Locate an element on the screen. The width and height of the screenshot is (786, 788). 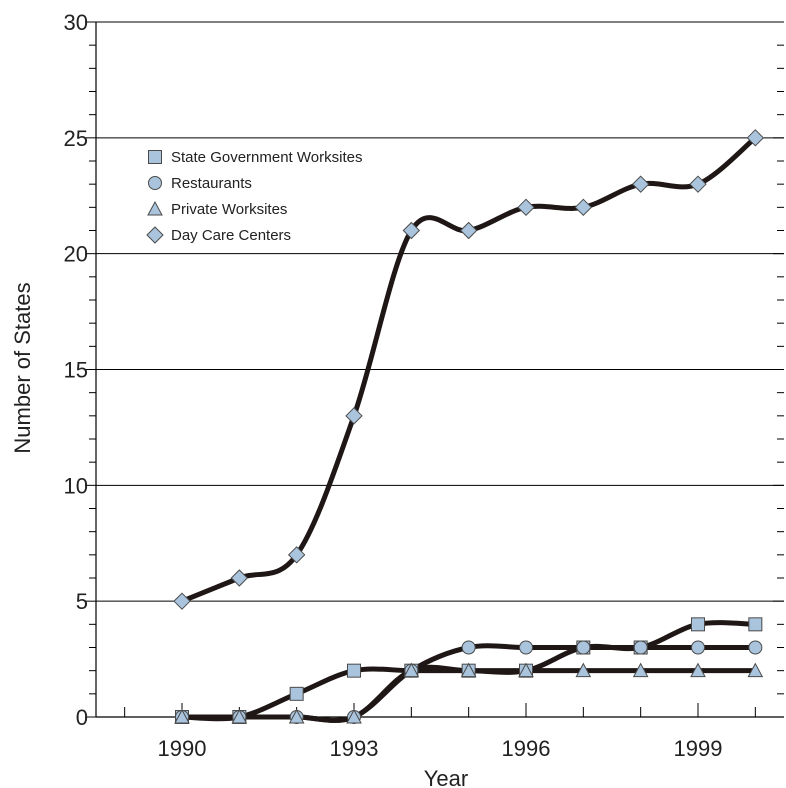
y-tick-label: 15 is located at coordinates (76, 370).